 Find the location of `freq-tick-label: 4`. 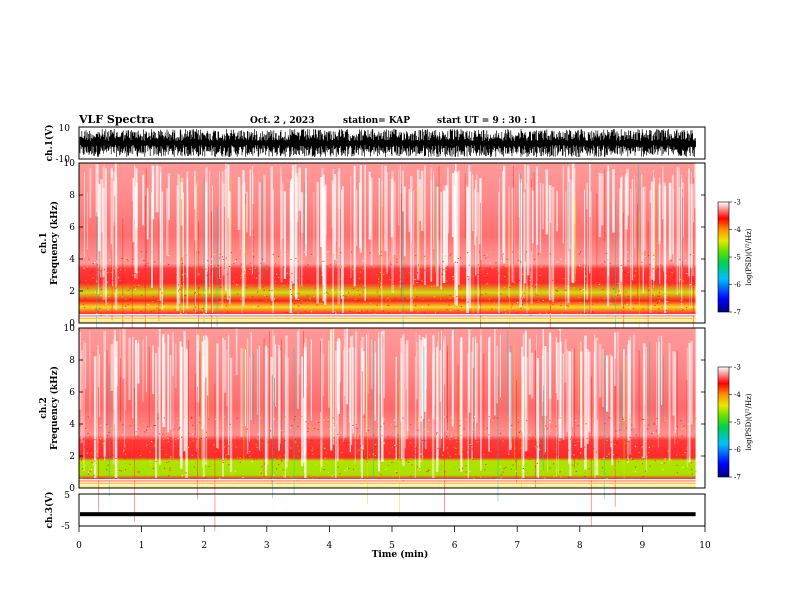

freq-tick-label: 4 is located at coordinates (72, 260).